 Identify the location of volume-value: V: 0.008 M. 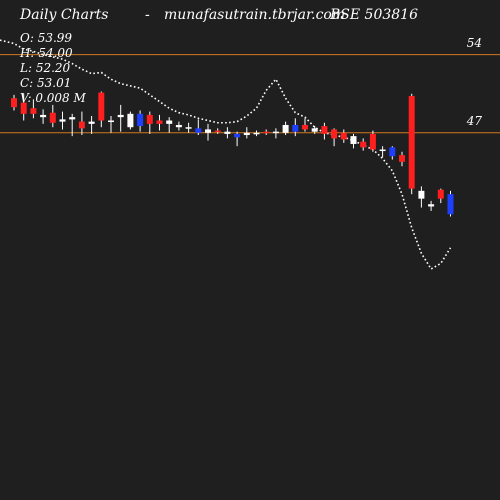
(53, 98).